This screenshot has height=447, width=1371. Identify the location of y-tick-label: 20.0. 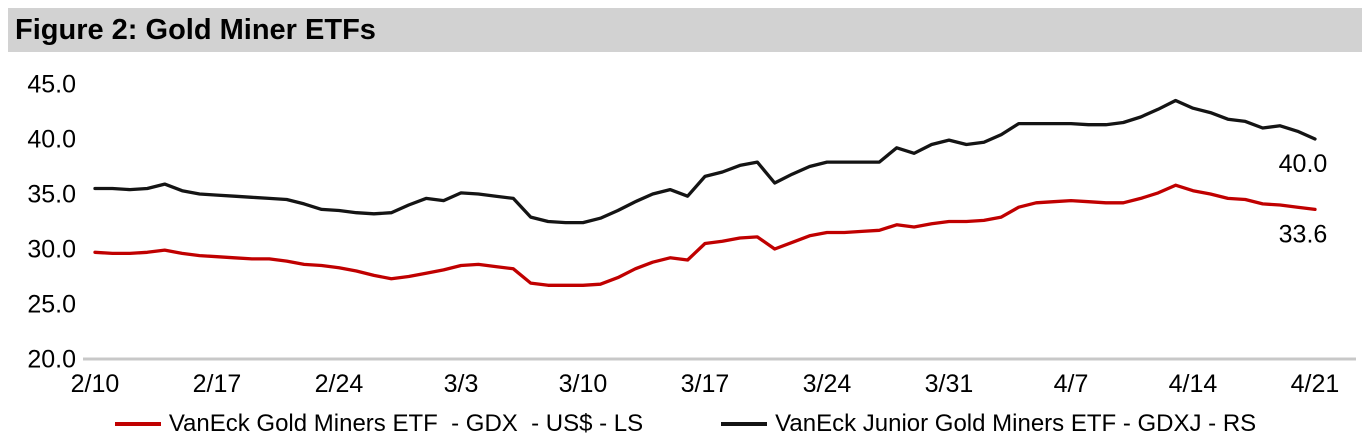
(51, 360).